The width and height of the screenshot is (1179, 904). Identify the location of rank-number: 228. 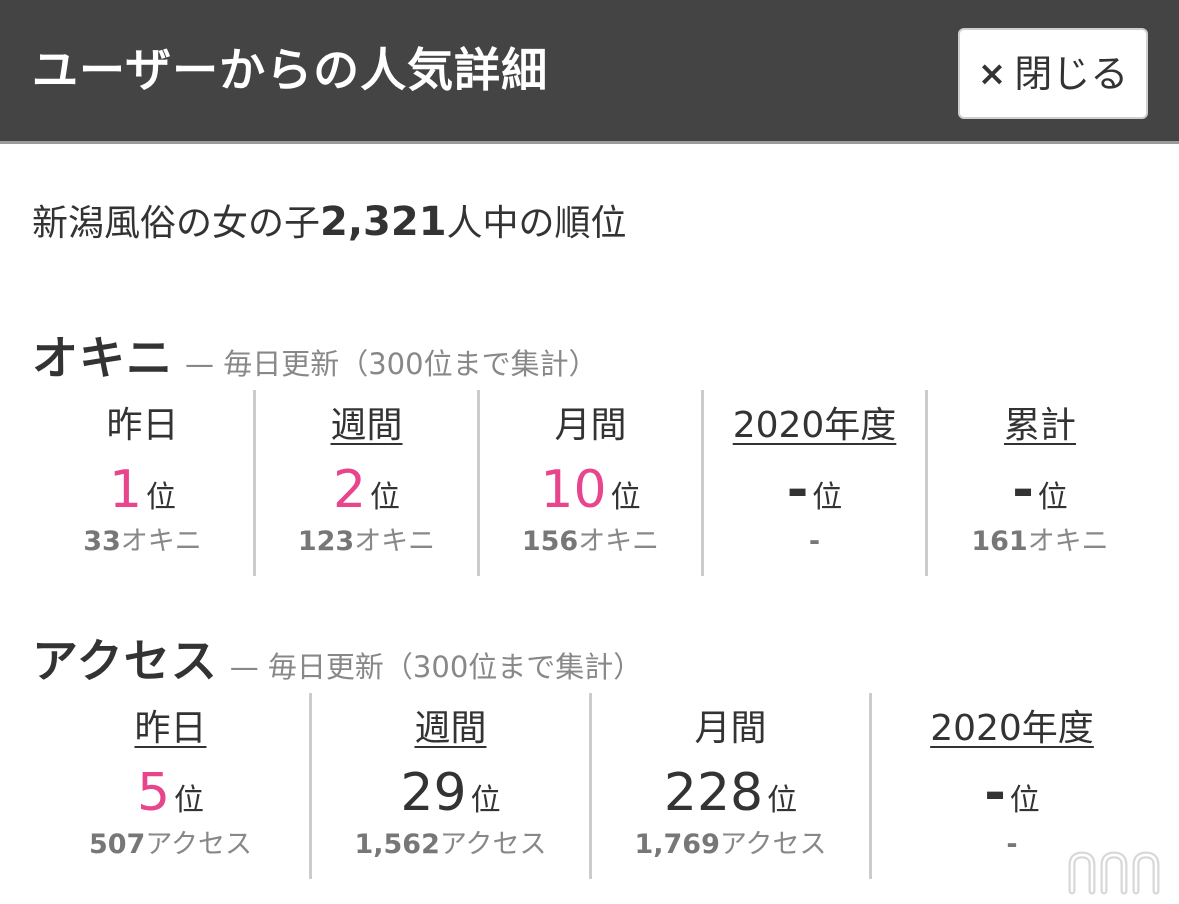
(713, 793).